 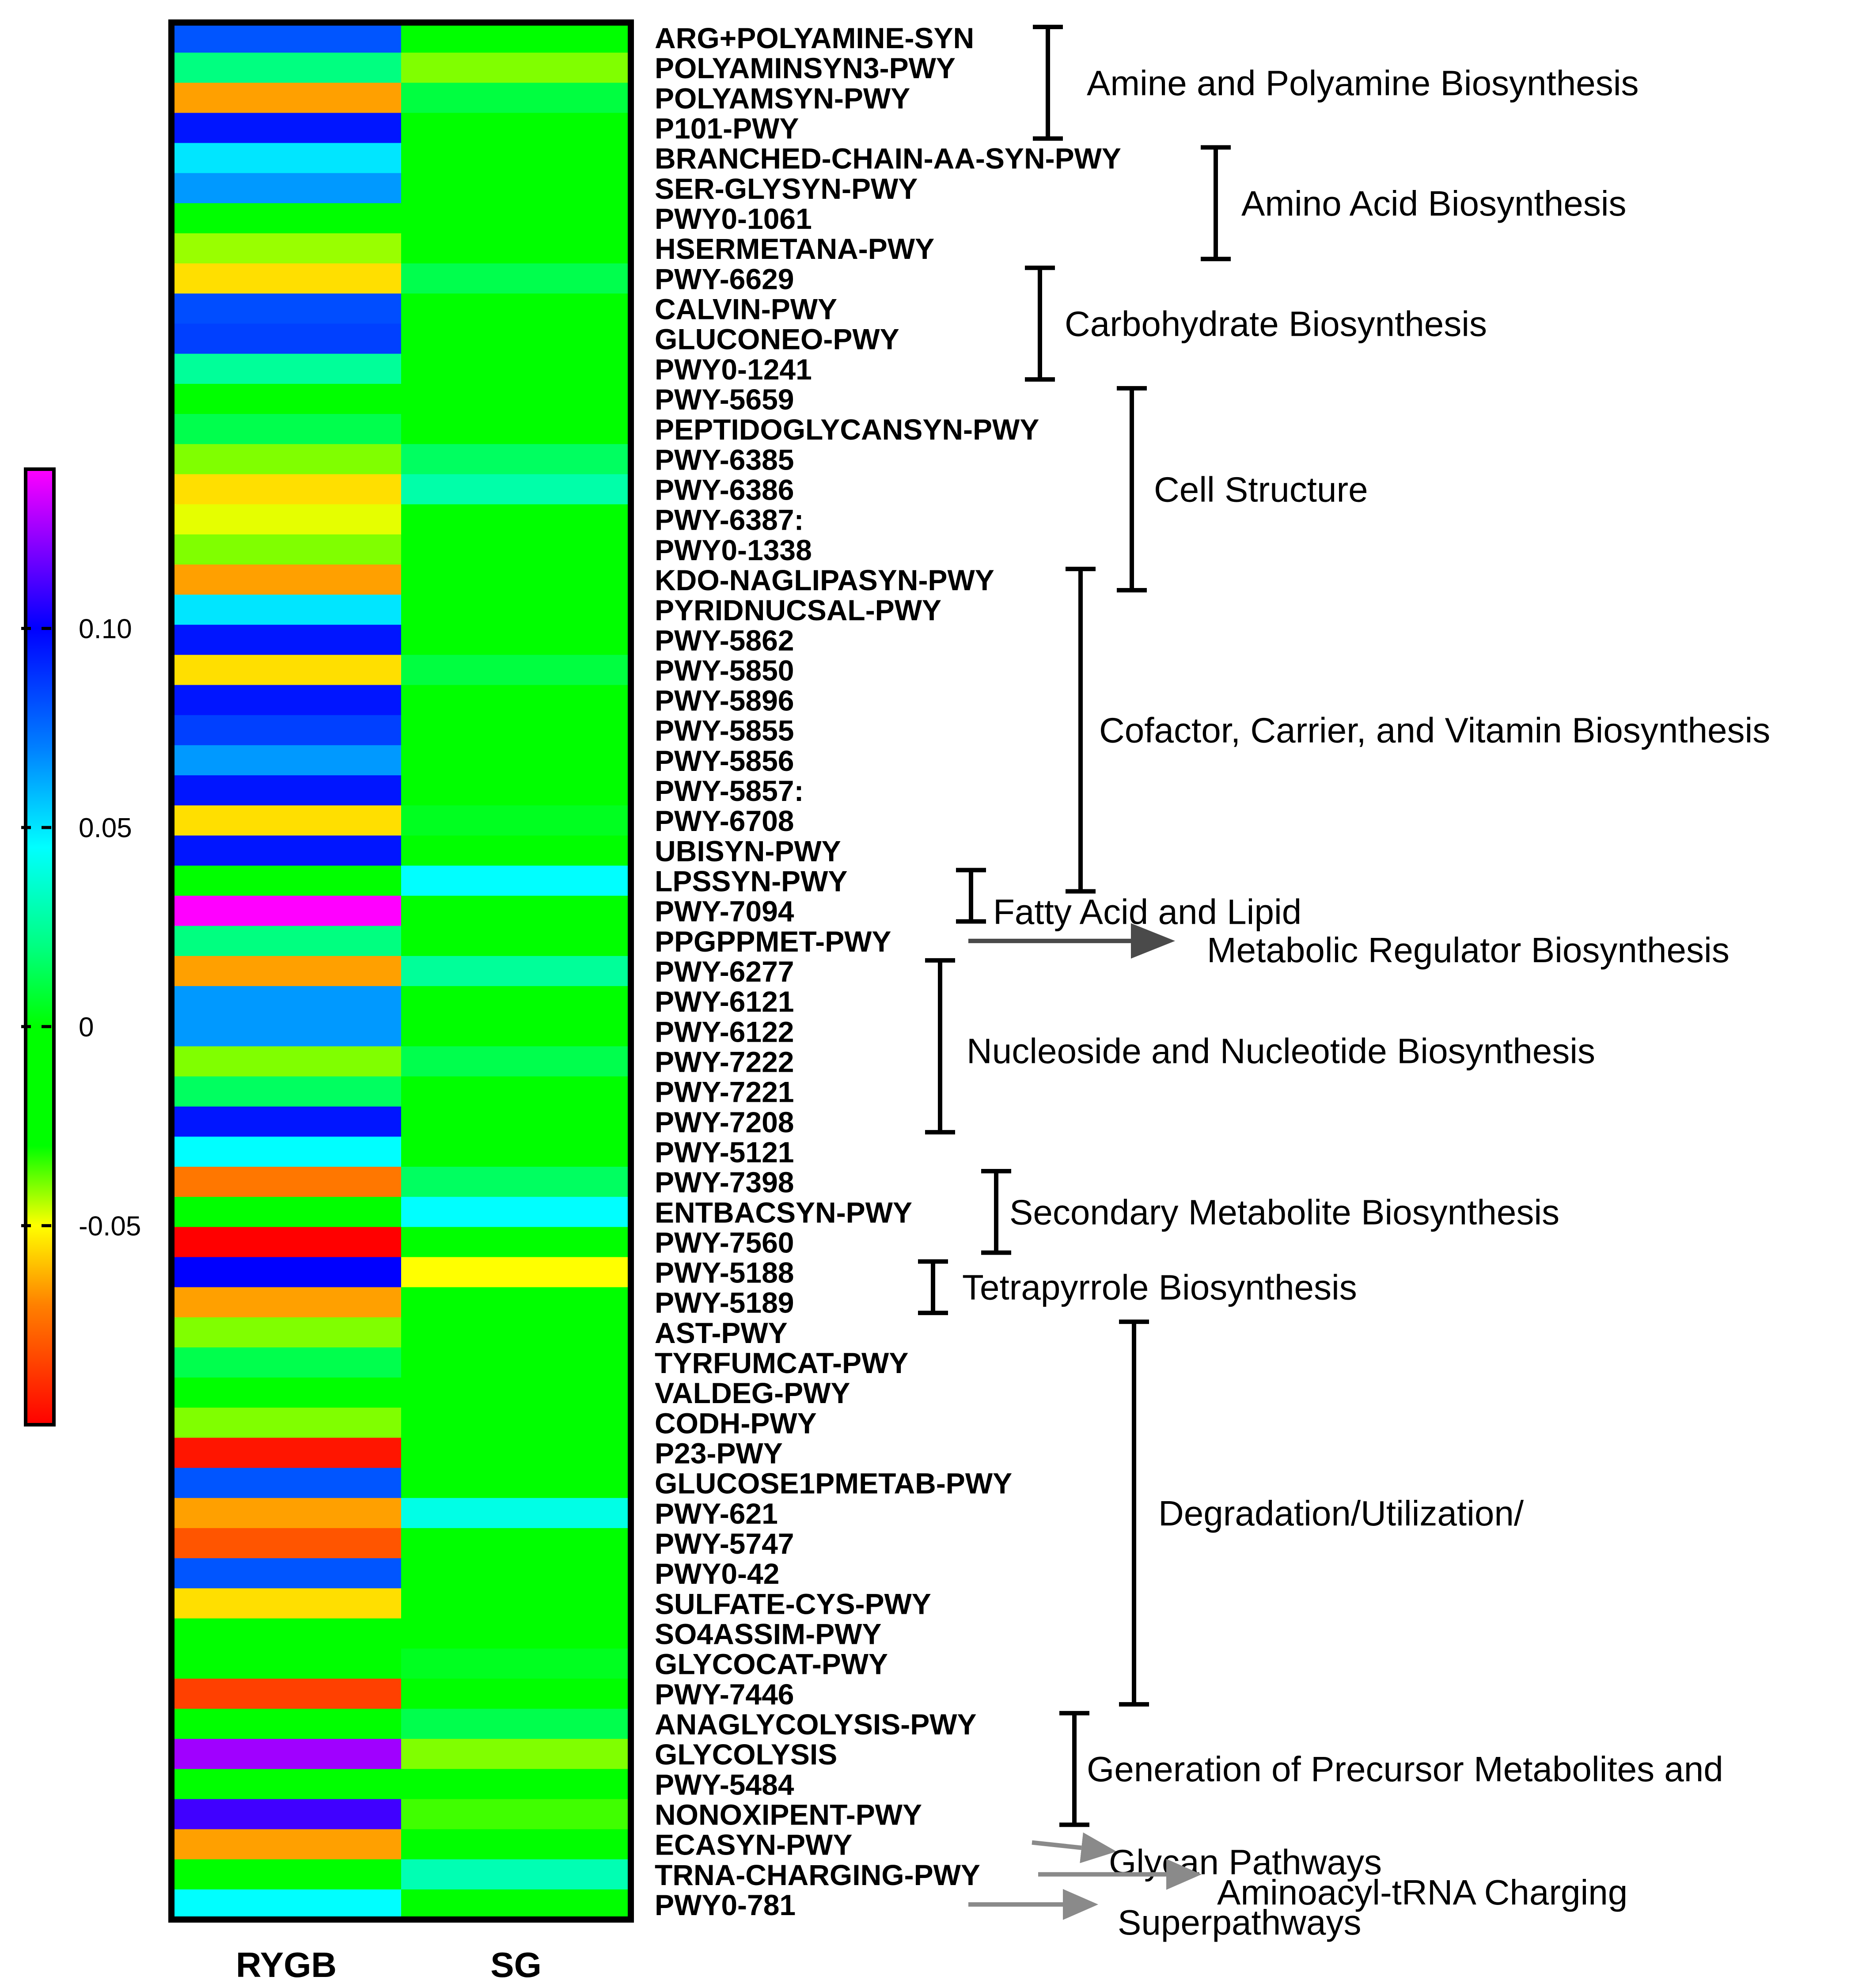 What do you see at coordinates (724, 1152) in the screenshot?
I see `row-label: PWY-5121` at bounding box center [724, 1152].